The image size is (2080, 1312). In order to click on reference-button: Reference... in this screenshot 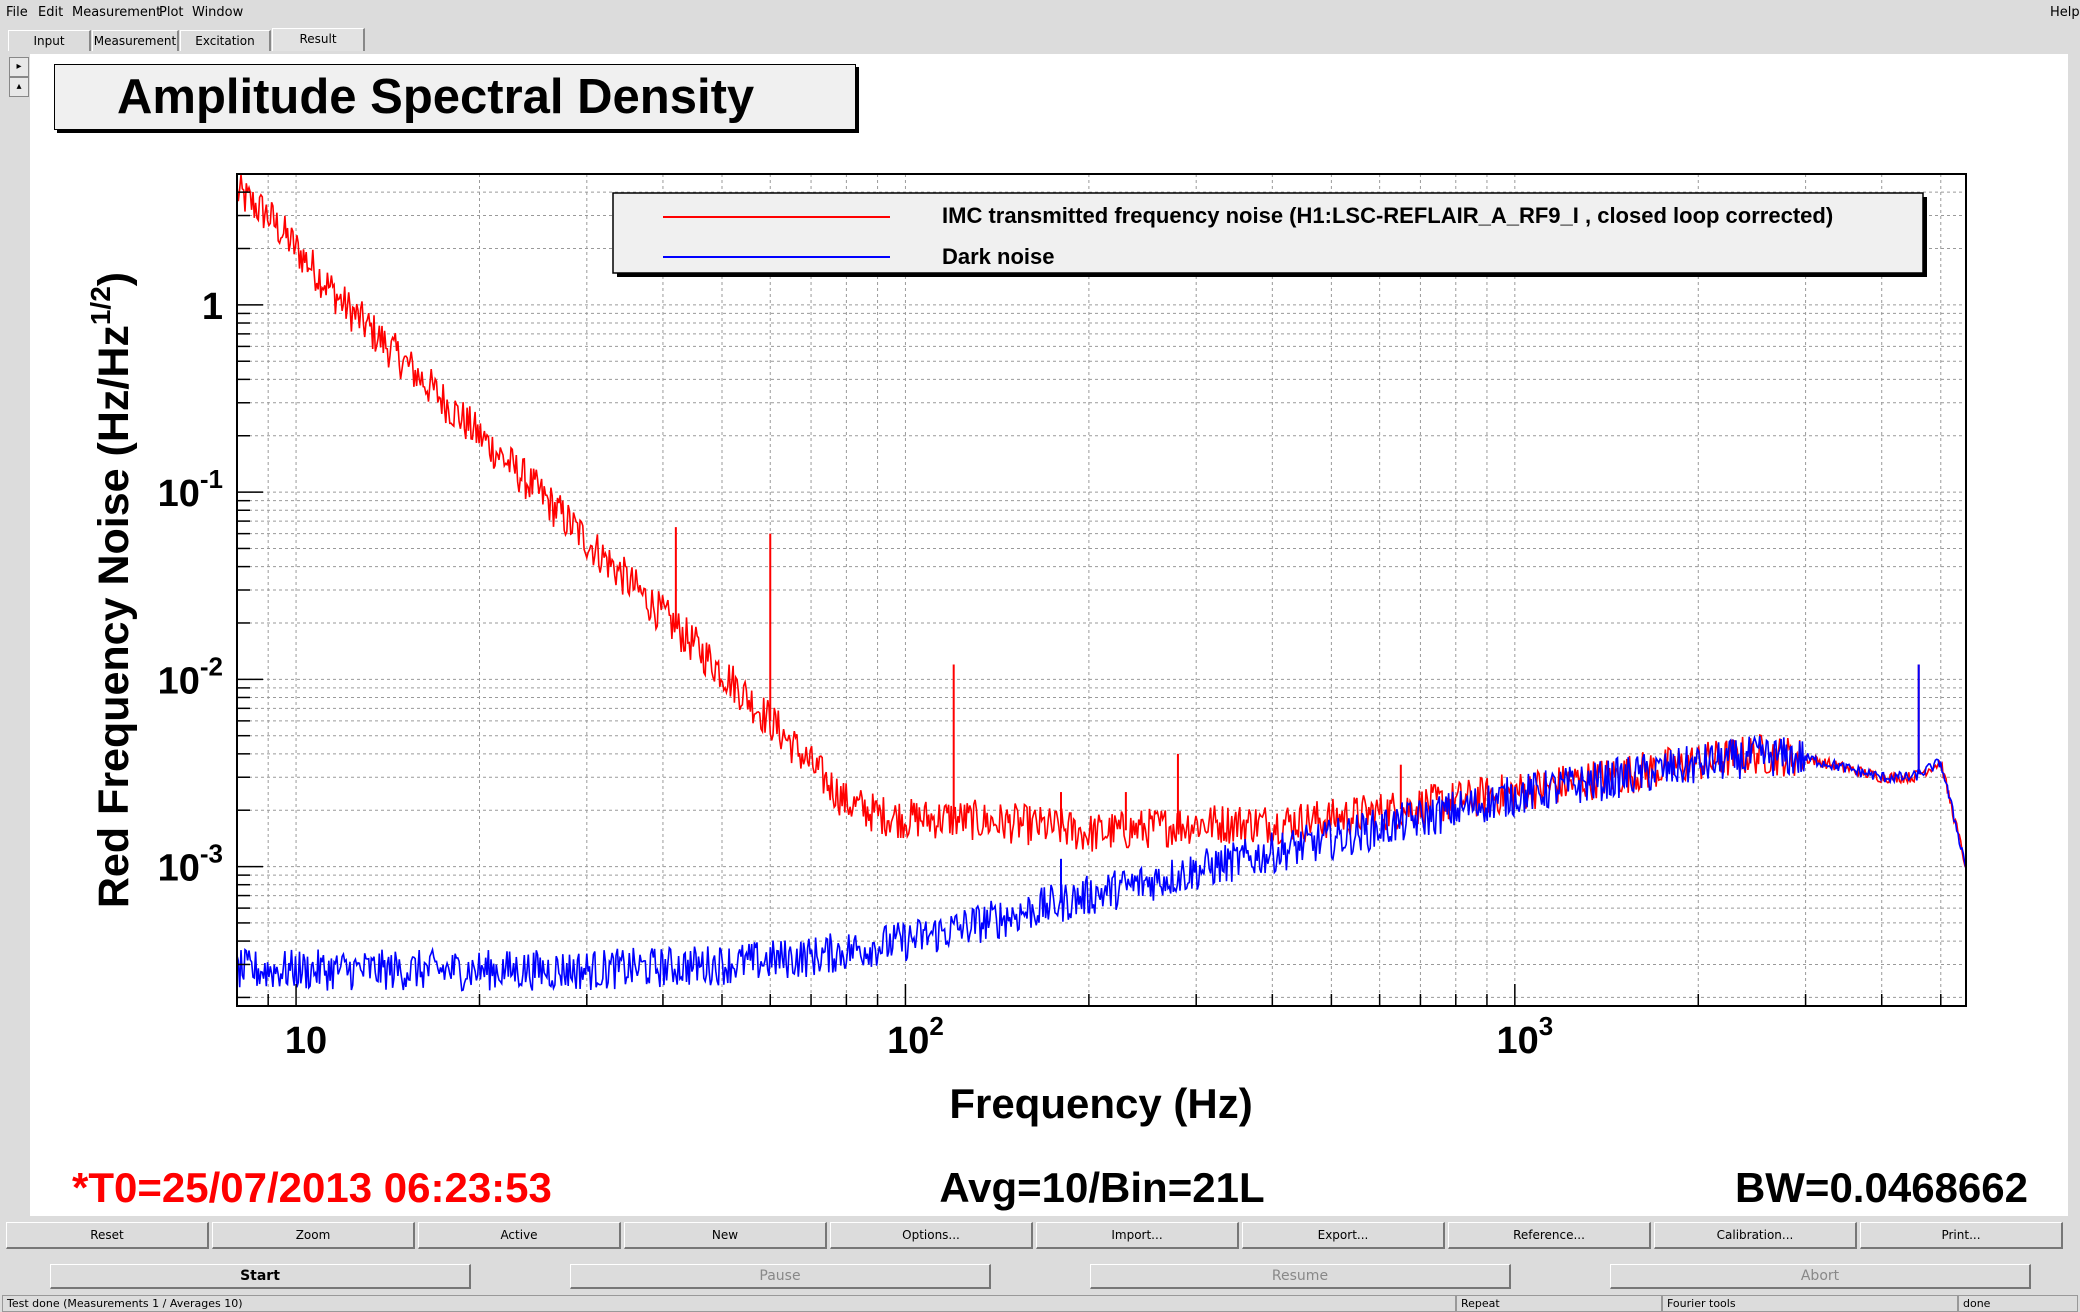, I will do `click(1549, 1235)`.